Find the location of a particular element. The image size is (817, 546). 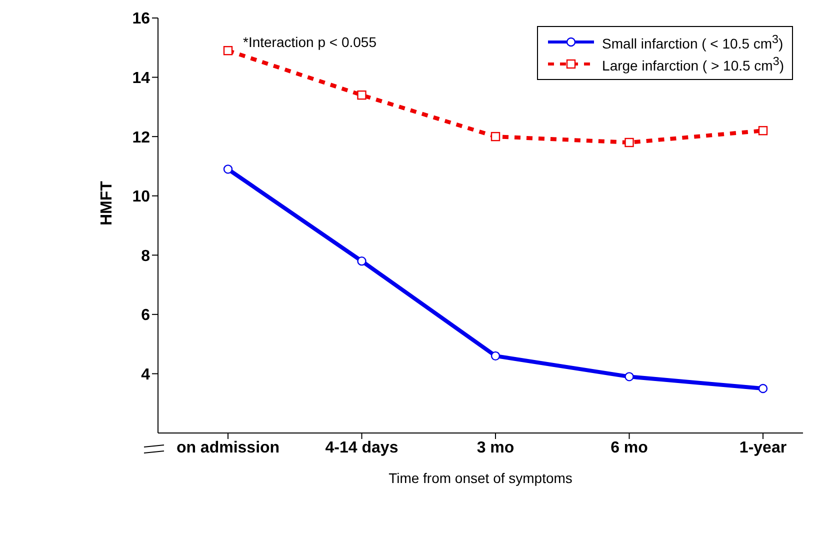

y-tick-label: 14 is located at coordinates (141, 78).